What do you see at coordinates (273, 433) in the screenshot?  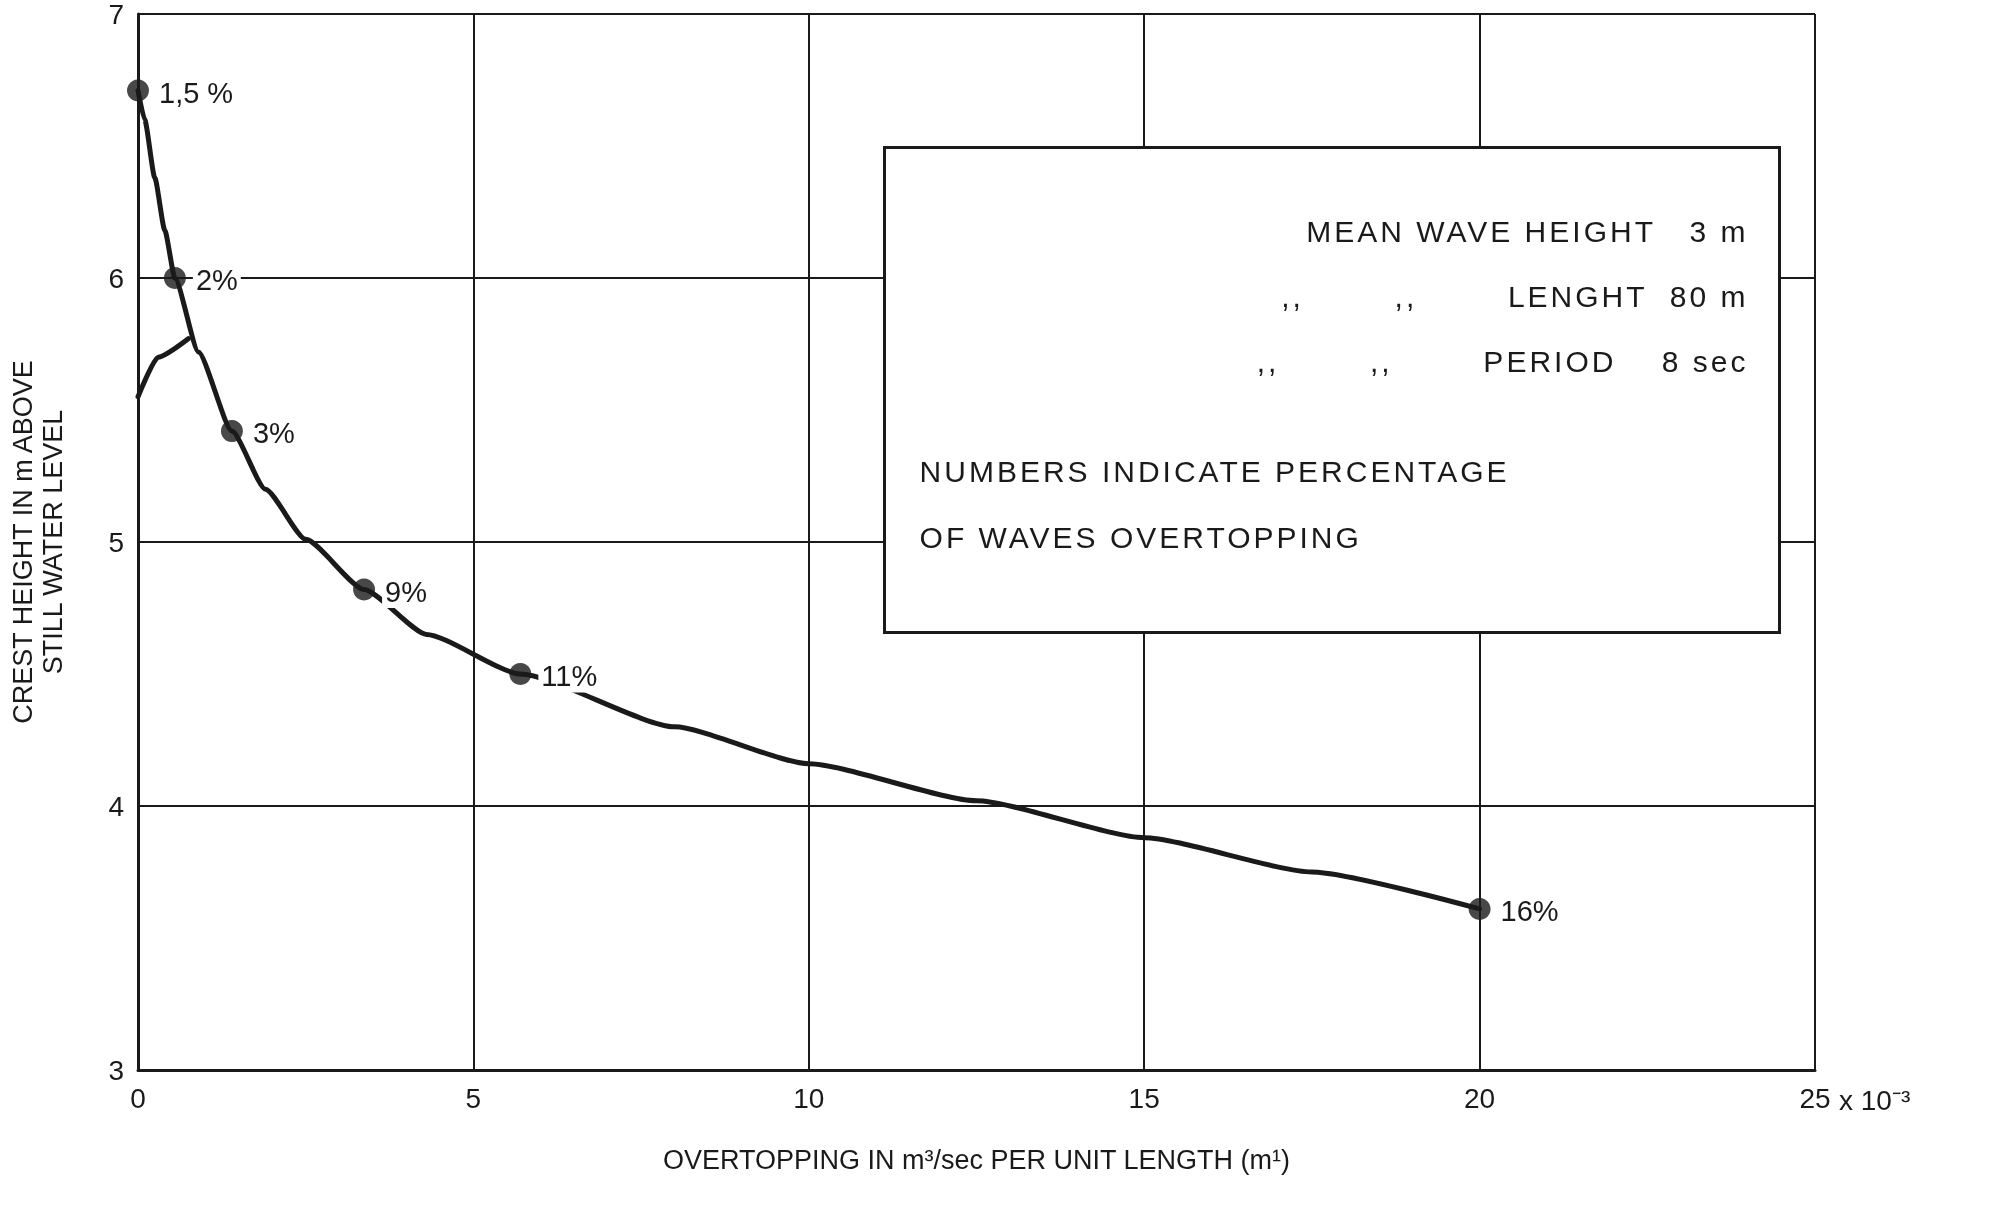 I see `annotation: 3%` at bounding box center [273, 433].